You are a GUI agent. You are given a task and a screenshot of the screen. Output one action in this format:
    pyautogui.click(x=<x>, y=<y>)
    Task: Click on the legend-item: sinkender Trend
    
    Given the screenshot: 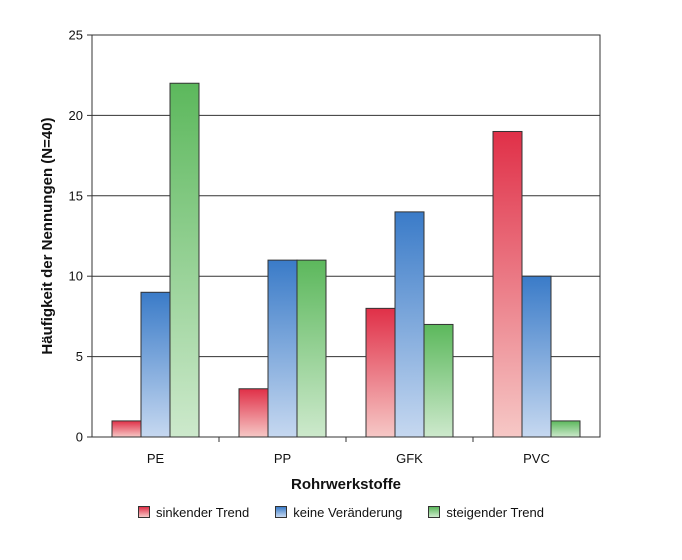 What is the action you would take?
    pyautogui.click(x=193, y=512)
    